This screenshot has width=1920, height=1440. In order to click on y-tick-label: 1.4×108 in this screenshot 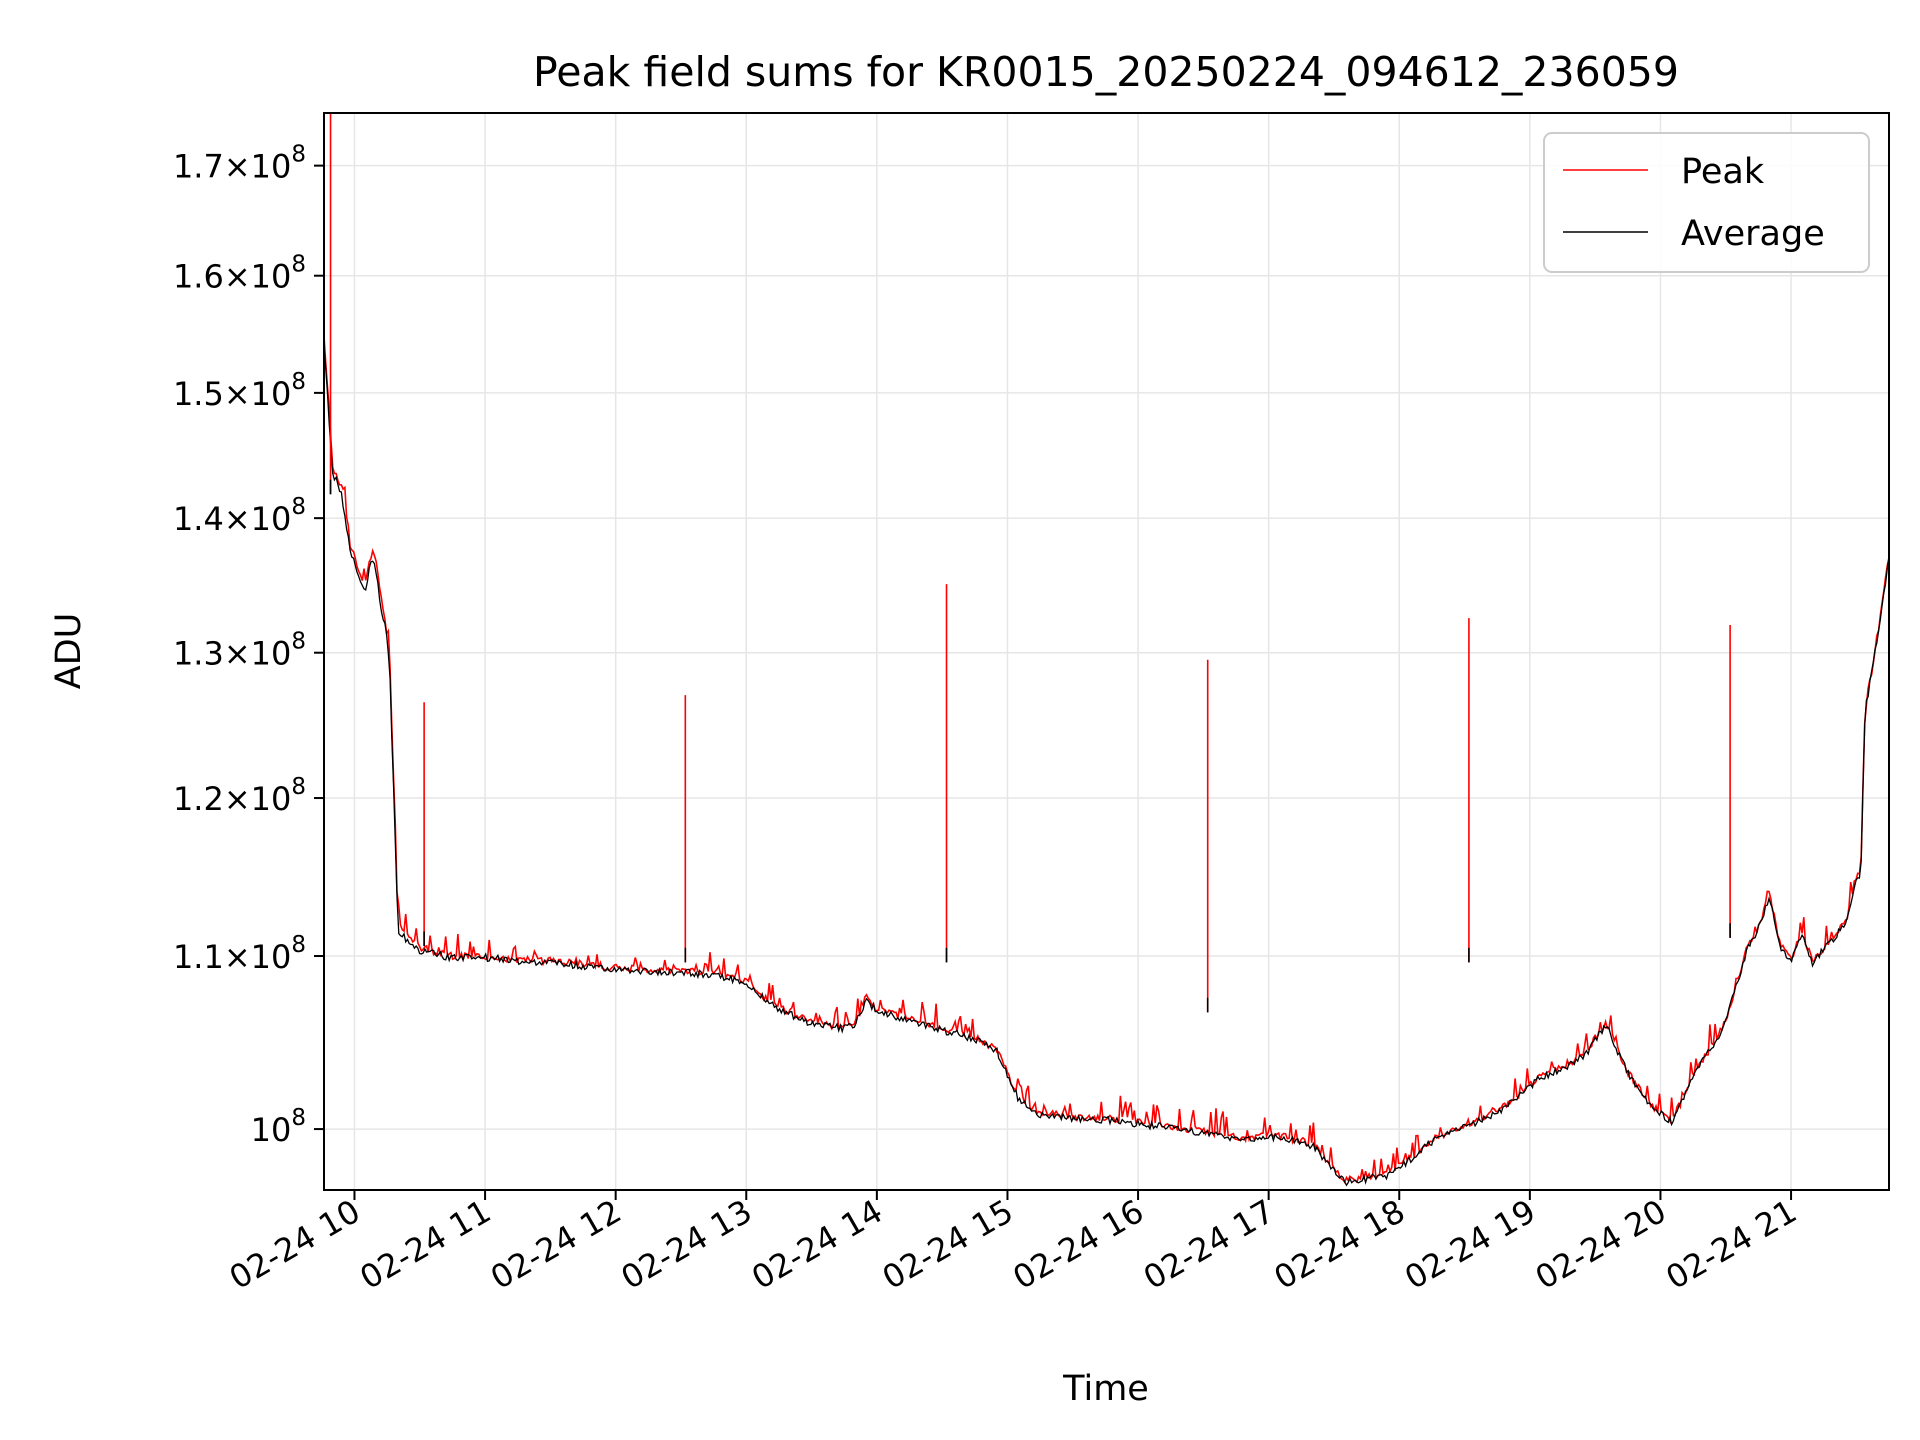, I will do `click(239, 516)`.